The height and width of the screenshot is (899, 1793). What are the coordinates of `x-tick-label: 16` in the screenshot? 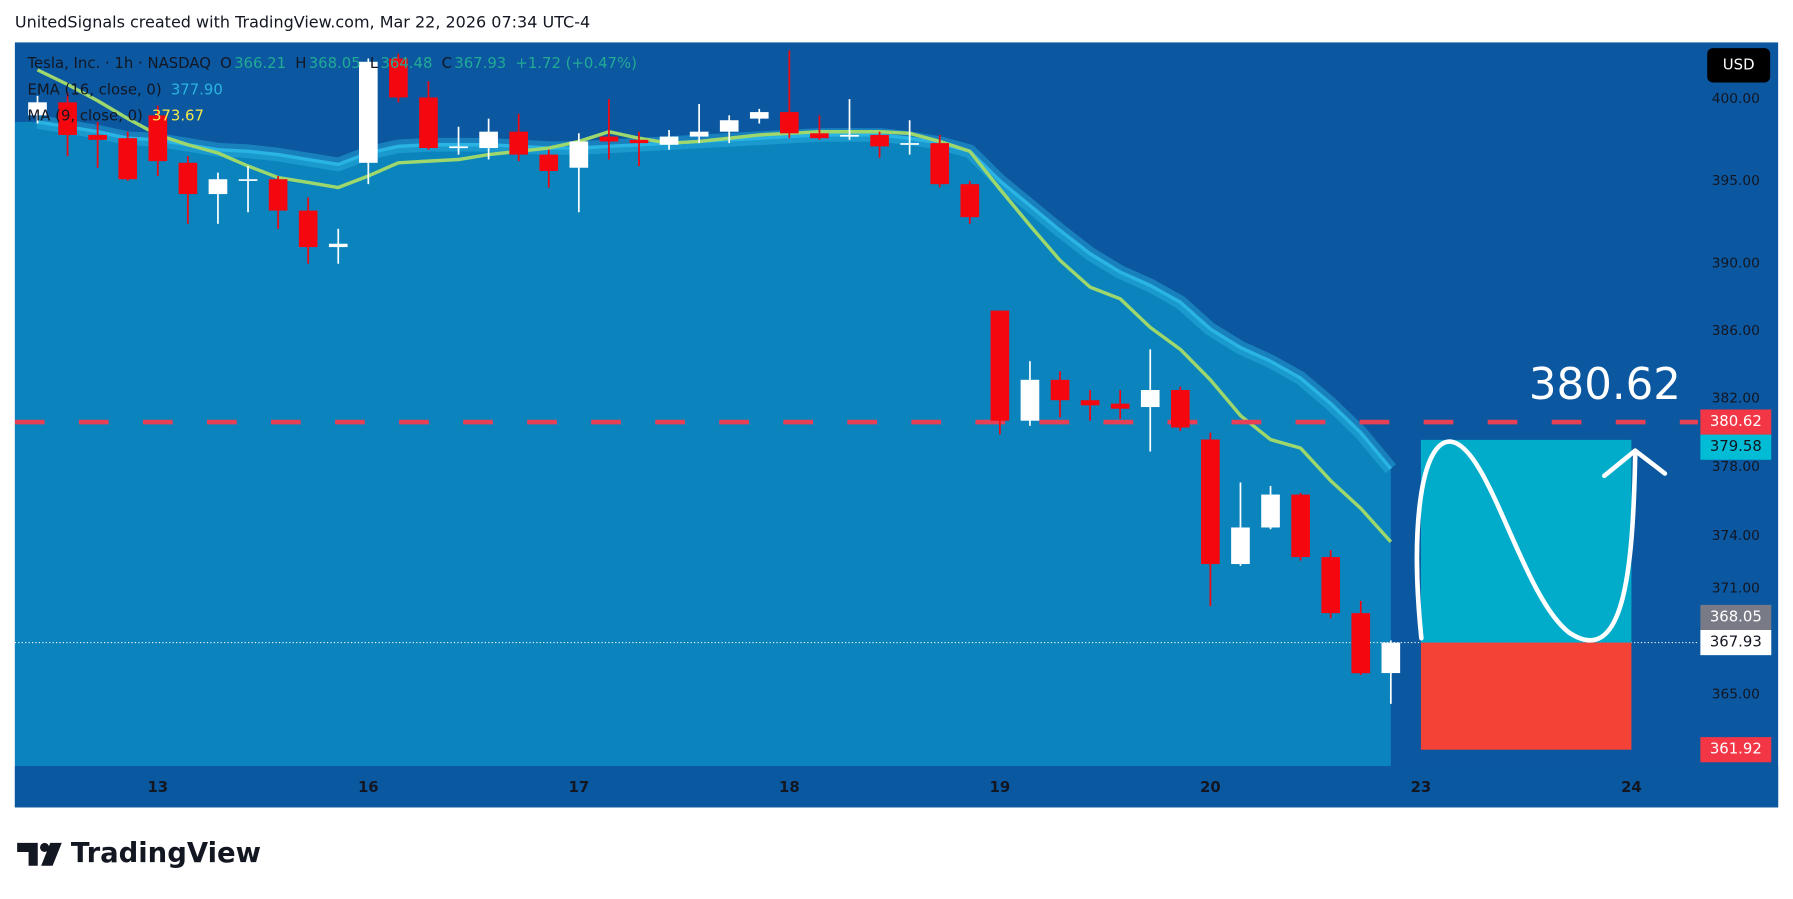 It's located at (368, 787).